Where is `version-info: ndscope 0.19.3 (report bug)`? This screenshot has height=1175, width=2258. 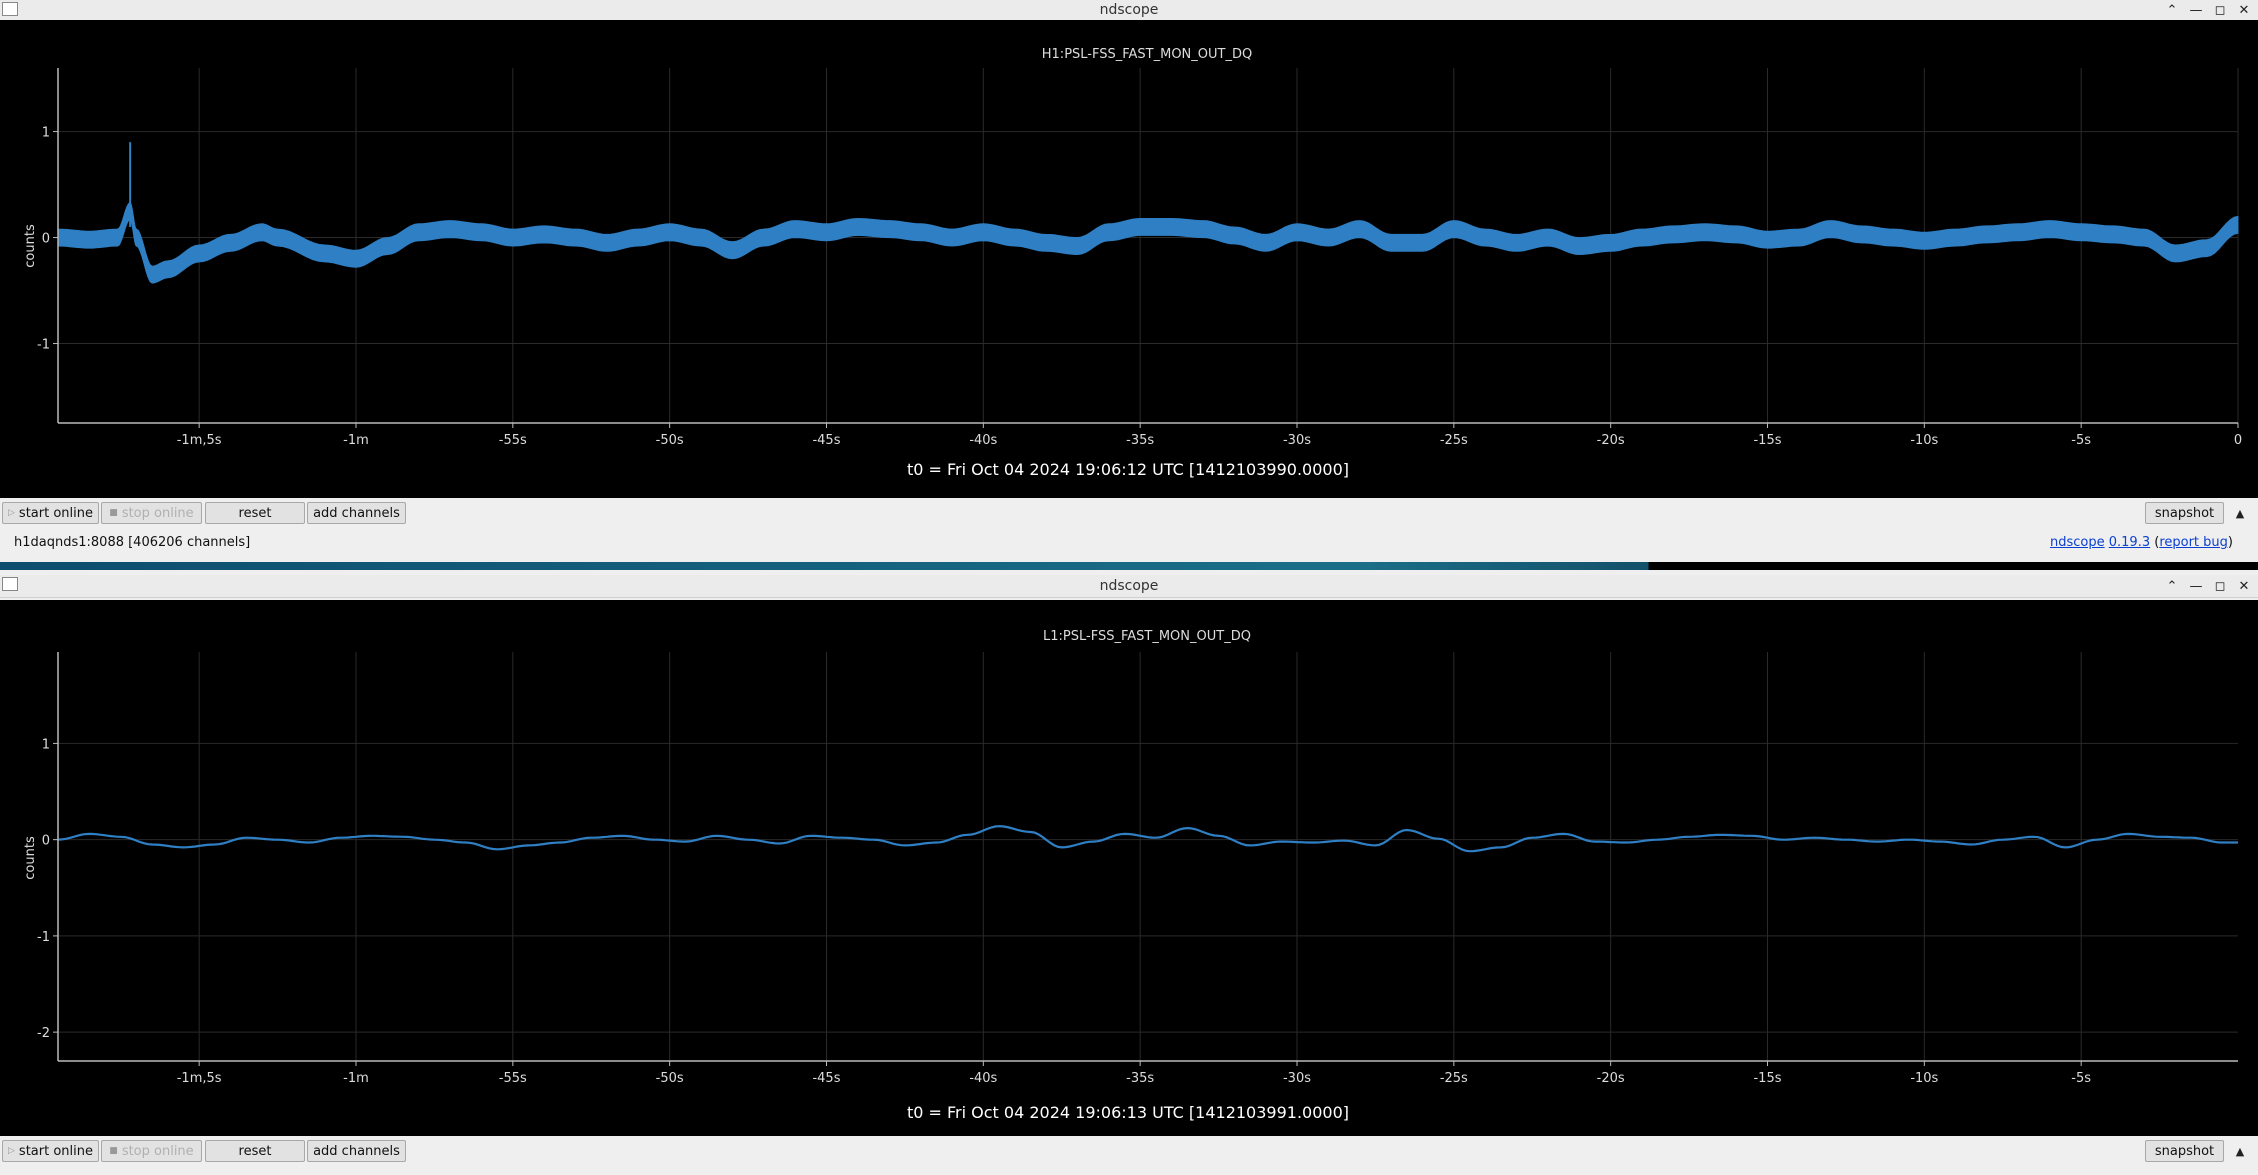 version-info: ndscope 0.19.3 (report bug) is located at coordinates (2141, 542).